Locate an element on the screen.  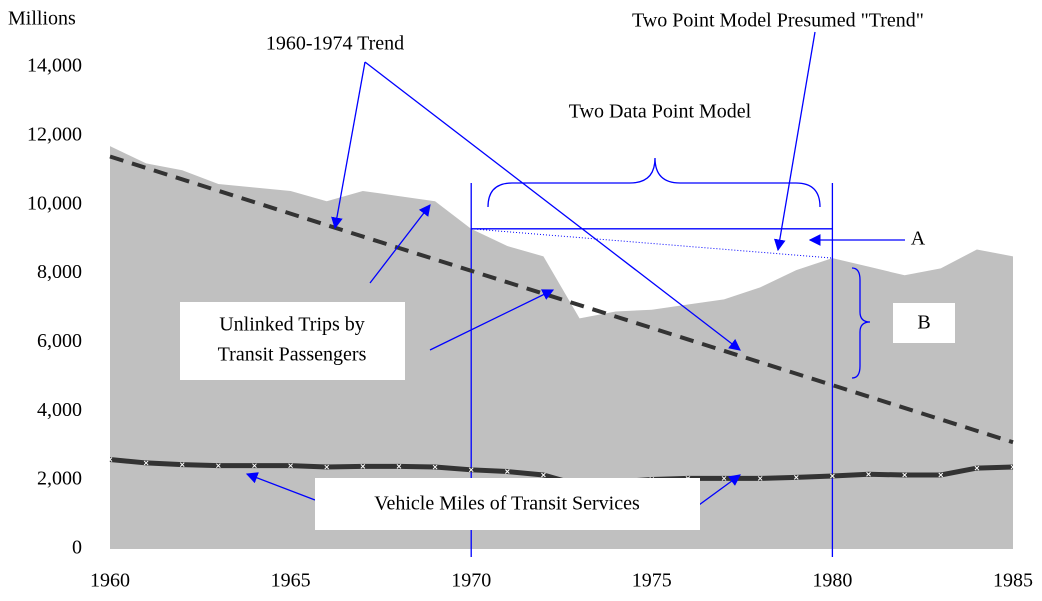
annotation: Vehicle Miles of Transit Services is located at coordinates (507, 504).